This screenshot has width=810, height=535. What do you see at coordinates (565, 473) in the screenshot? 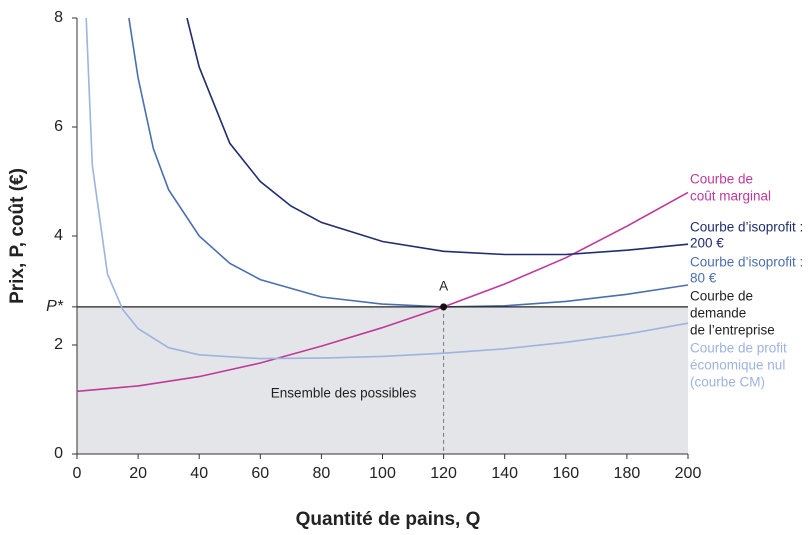
I see `x-tick-label: 160` at bounding box center [565, 473].